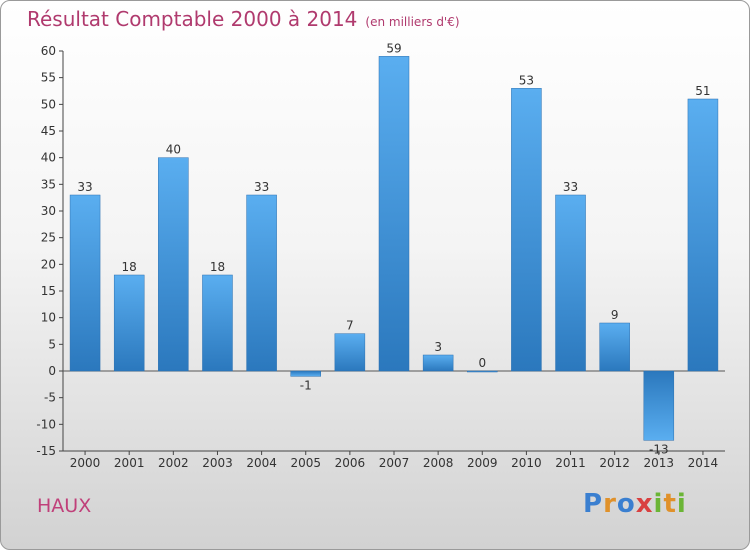 The width and height of the screenshot is (750, 550). Describe the element at coordinates (85, 463) in the screenshot. I see `x-tick-label-2000: 2000` at that location.